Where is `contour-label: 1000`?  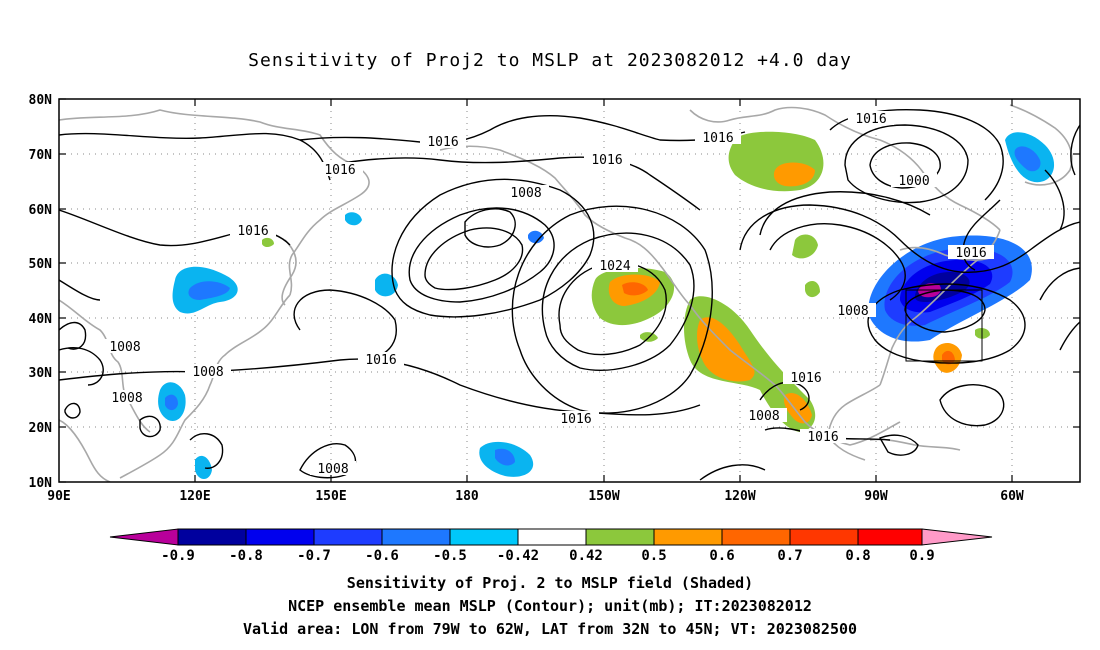
contour-label: 1000 is located at coordinates (914, 181).